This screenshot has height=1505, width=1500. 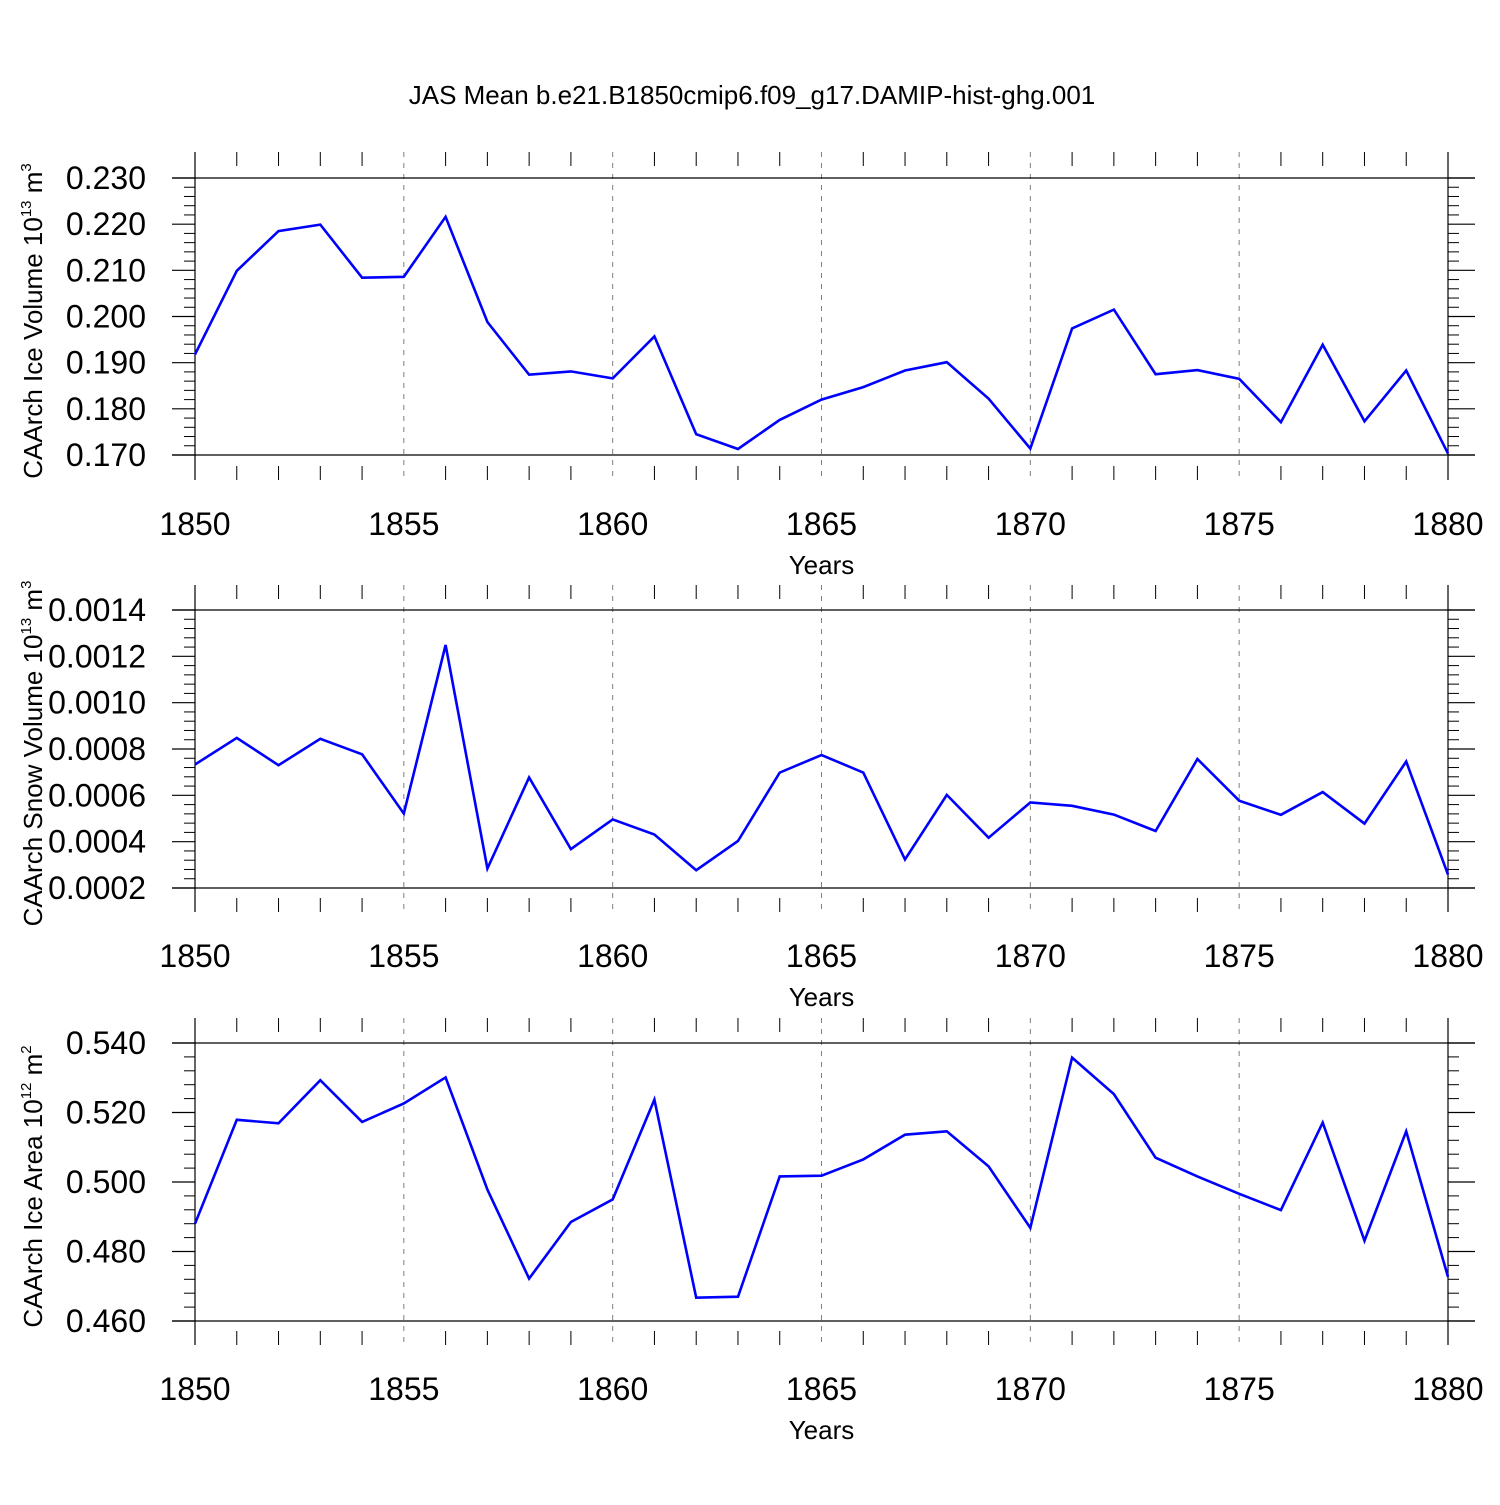 I want to click on y-tick-label: 0.170, so click(x=106, y=455).